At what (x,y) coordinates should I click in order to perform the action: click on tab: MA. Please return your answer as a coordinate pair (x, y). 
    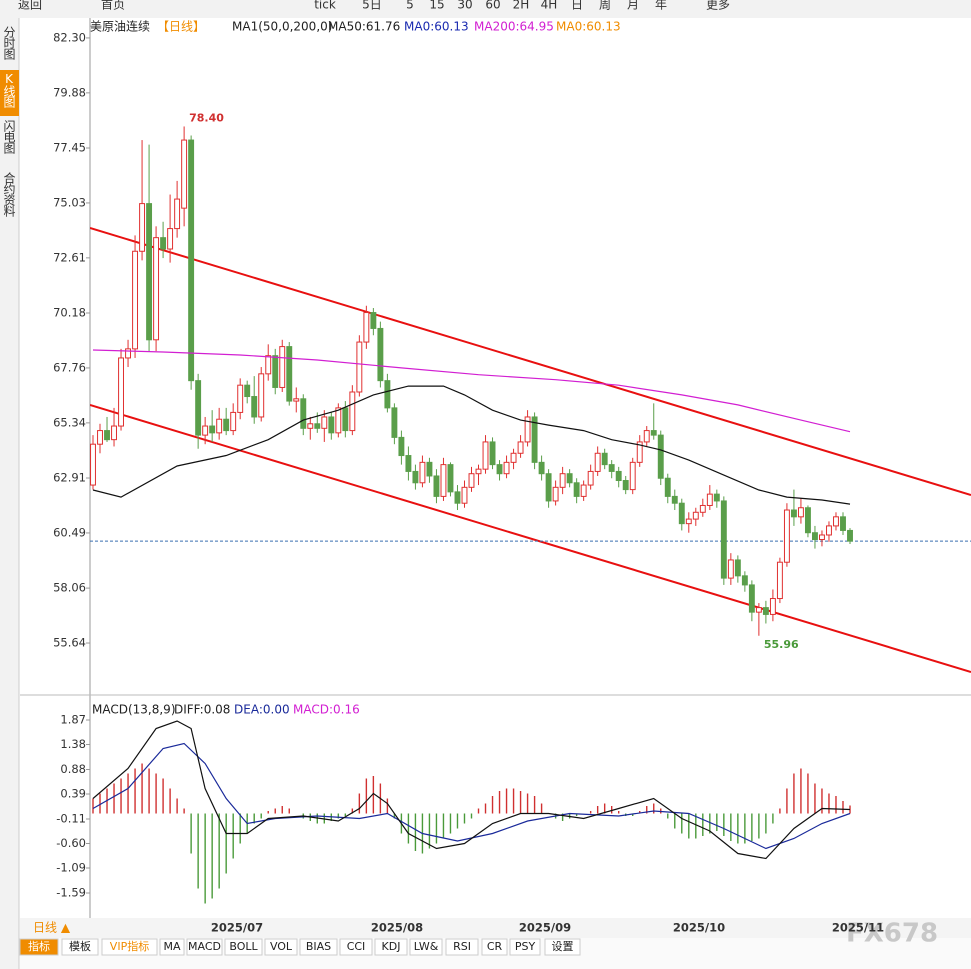
    Looking at the image, I should click on (171, 946).